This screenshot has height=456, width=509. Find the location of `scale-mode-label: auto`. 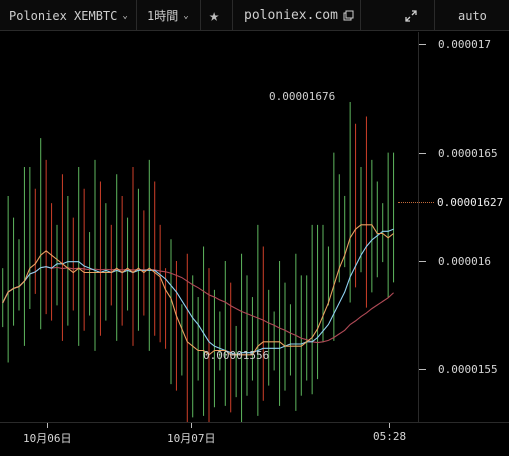

scale-mode-label: auto is located at coordinates (472, 15).